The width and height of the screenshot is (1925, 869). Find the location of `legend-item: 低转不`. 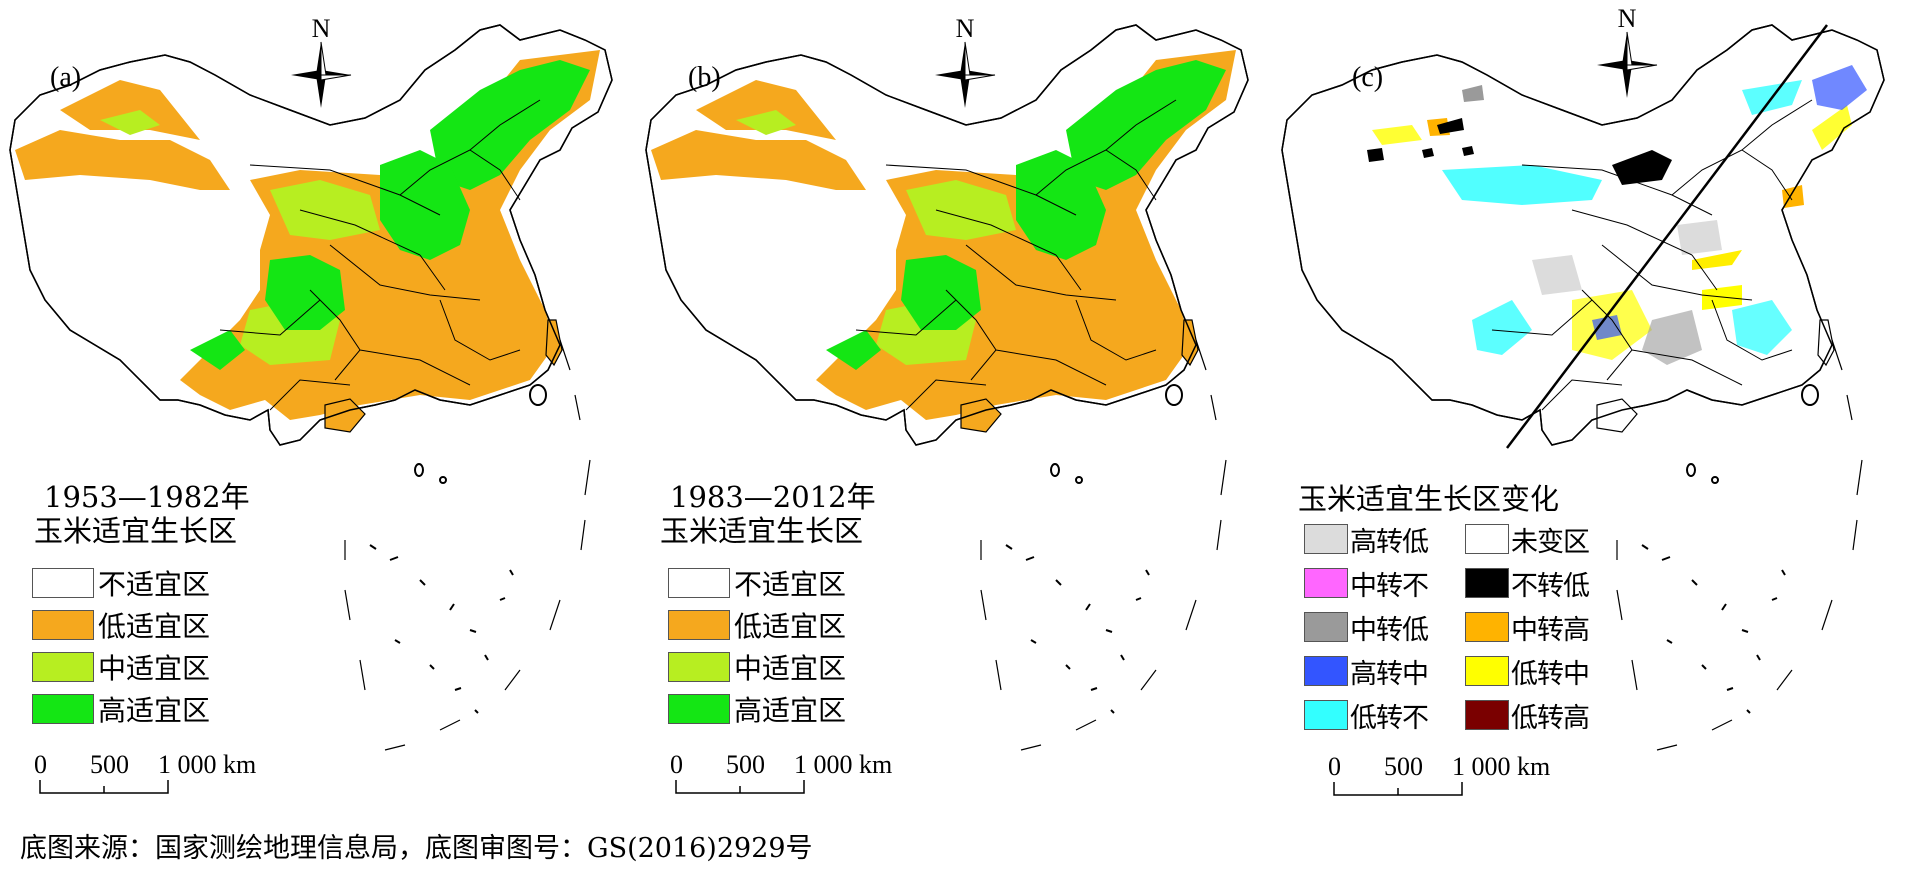

legend-item: 低转不 is located at coordinates (1384, 715).